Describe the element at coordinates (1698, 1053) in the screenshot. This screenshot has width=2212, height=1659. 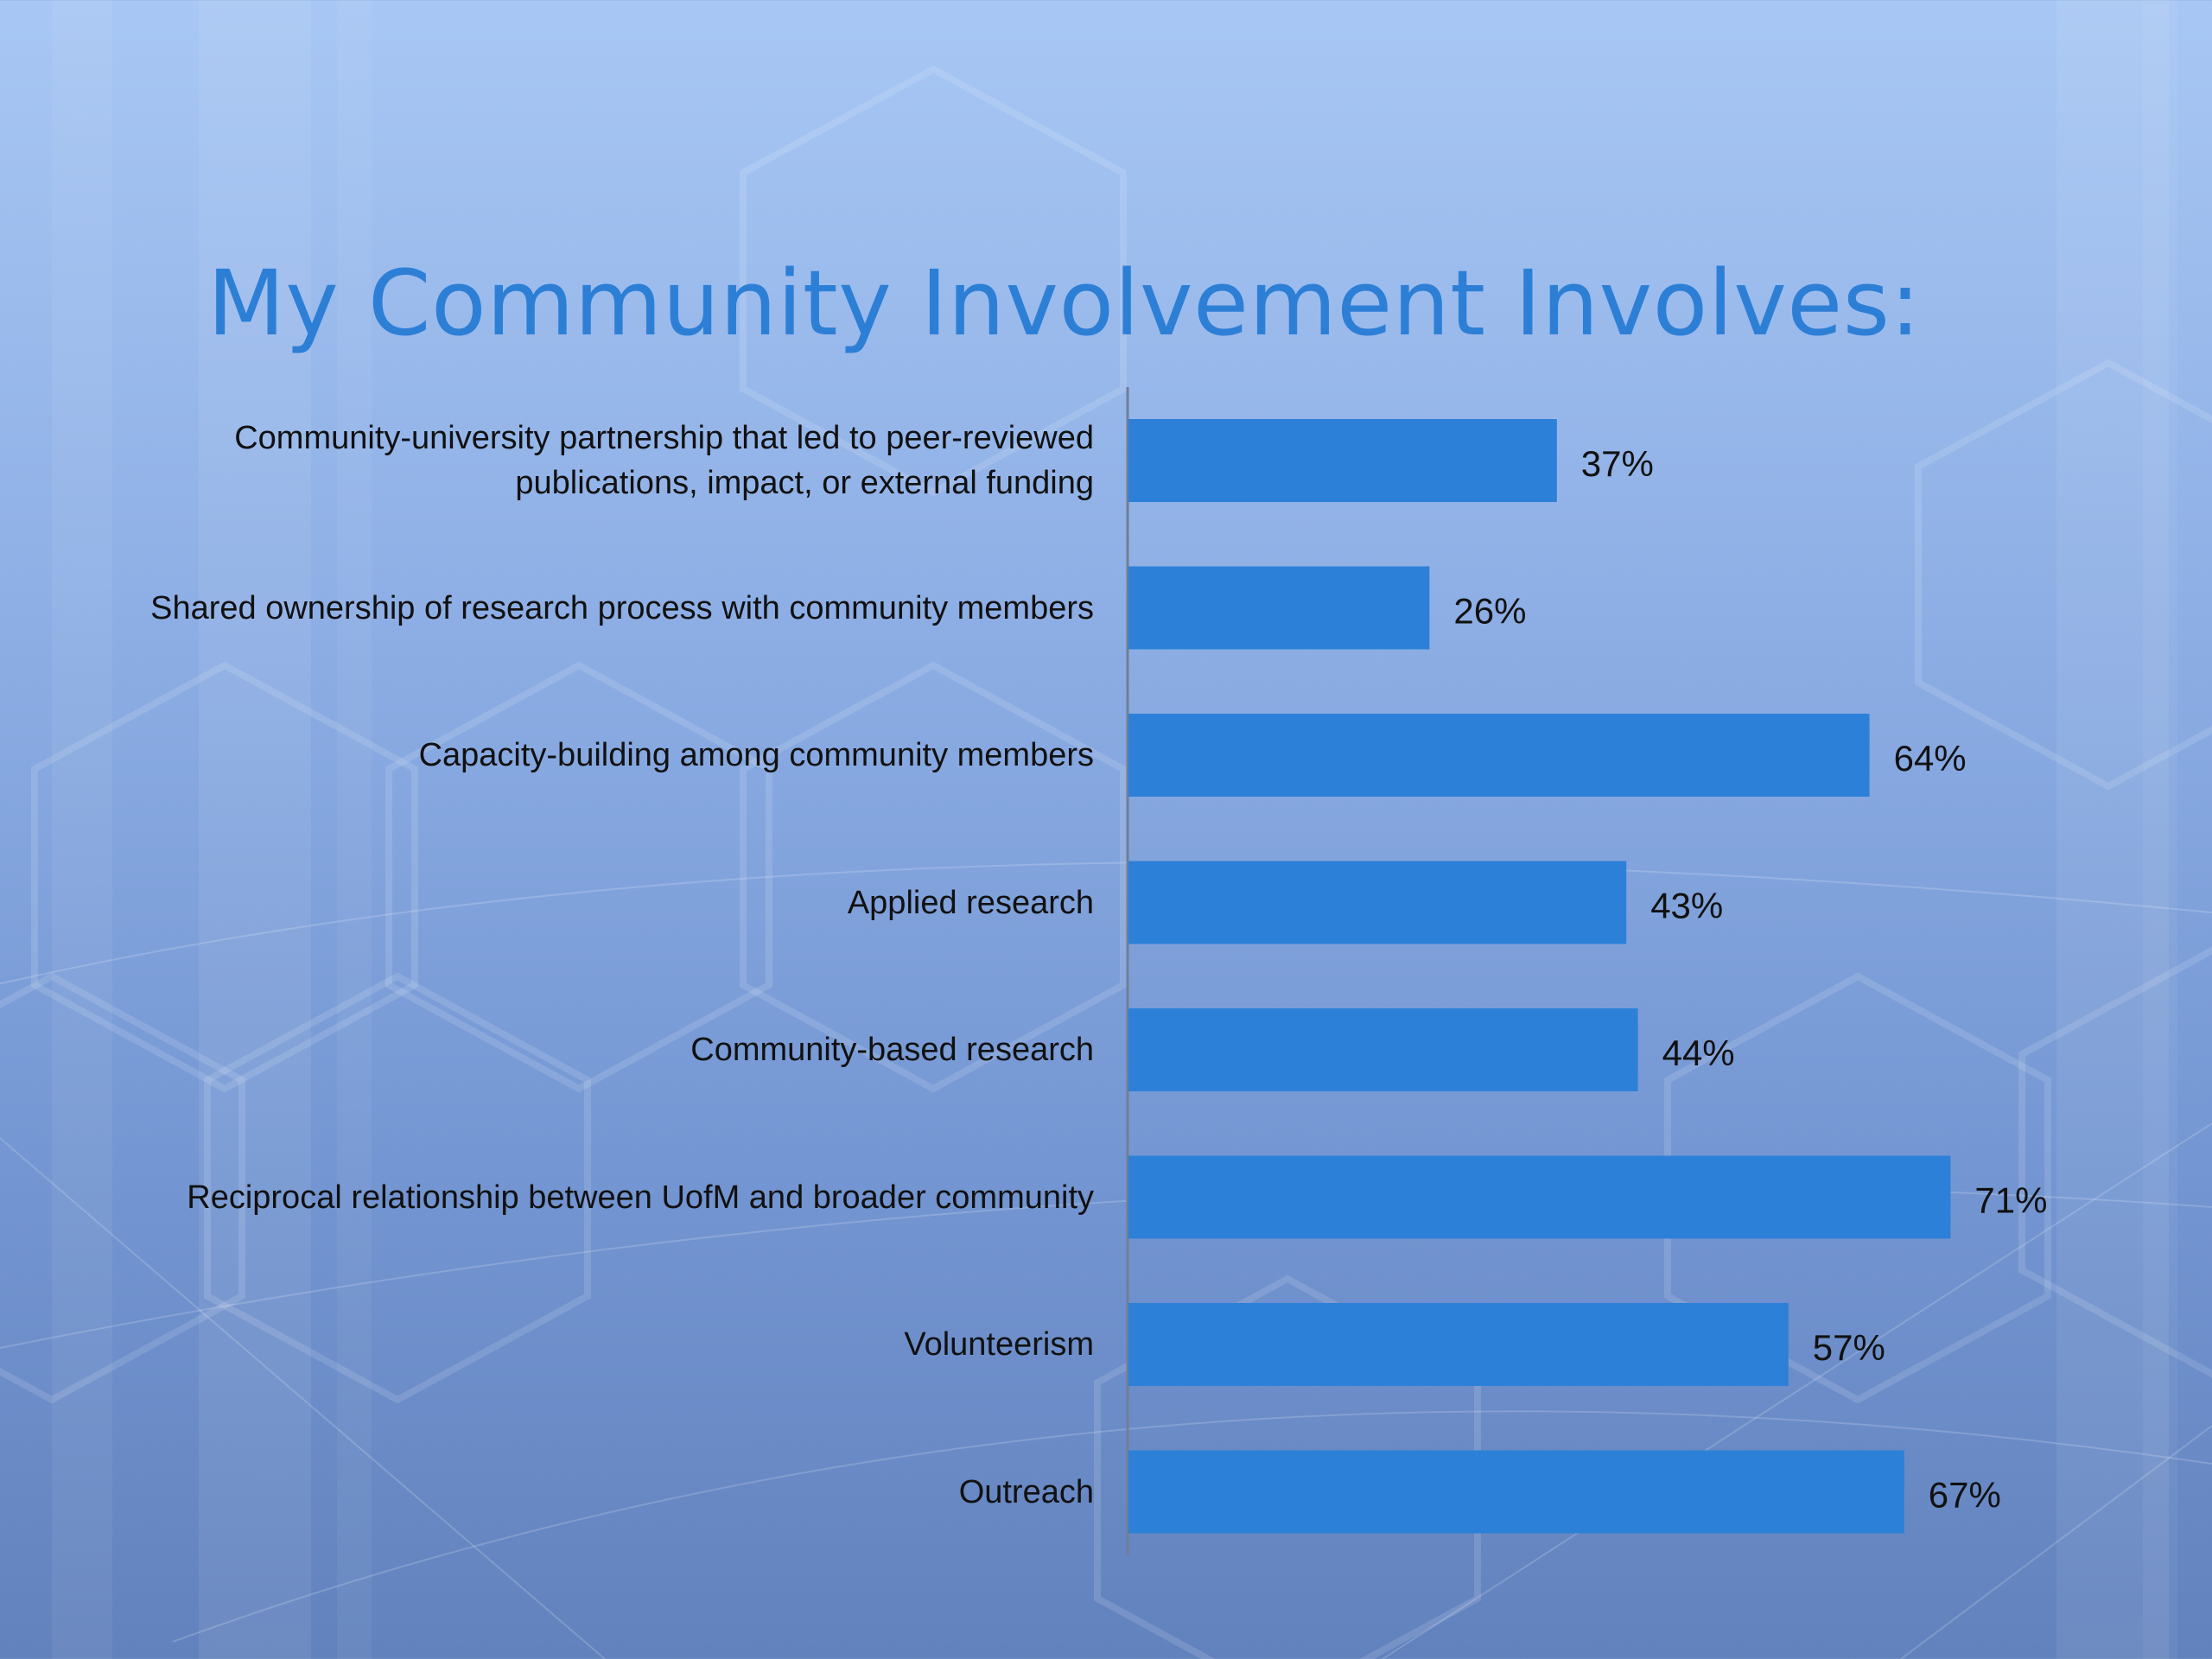
I see `data-label: 44%` at that location.